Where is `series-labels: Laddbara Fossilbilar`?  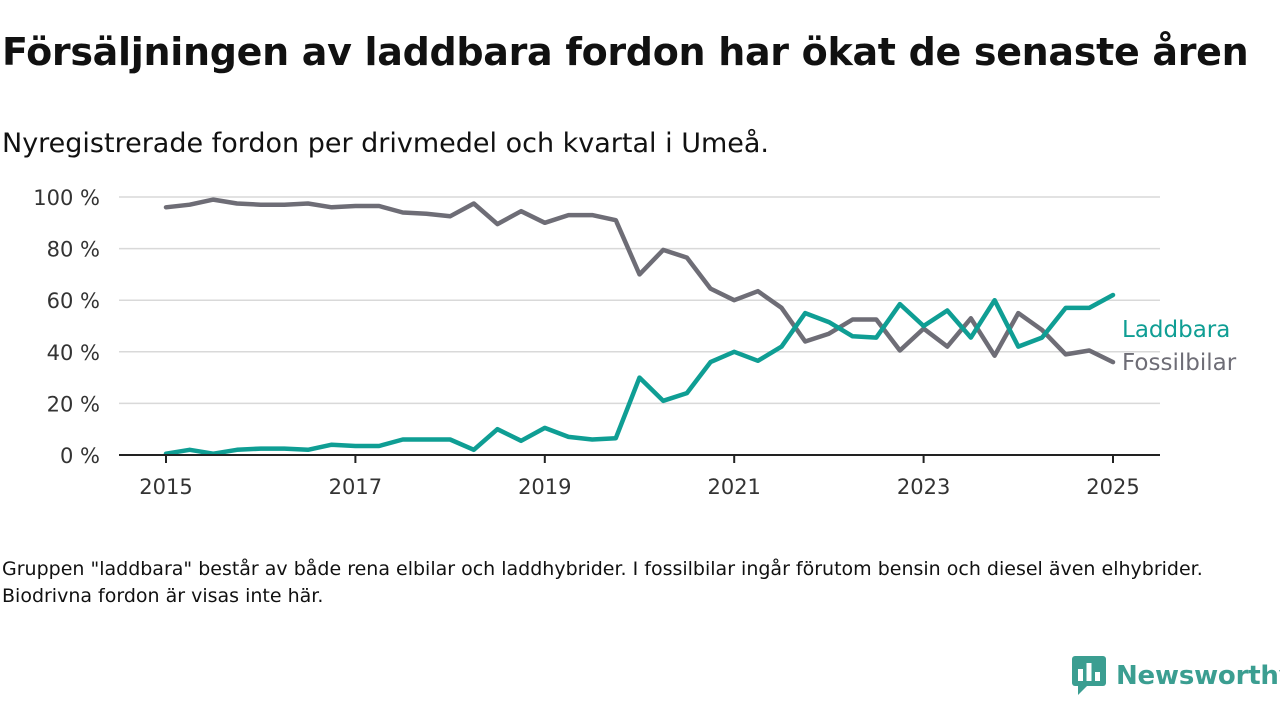 series-labels: Laddbara Fossilbilar is located at coordinates (1179, 346).